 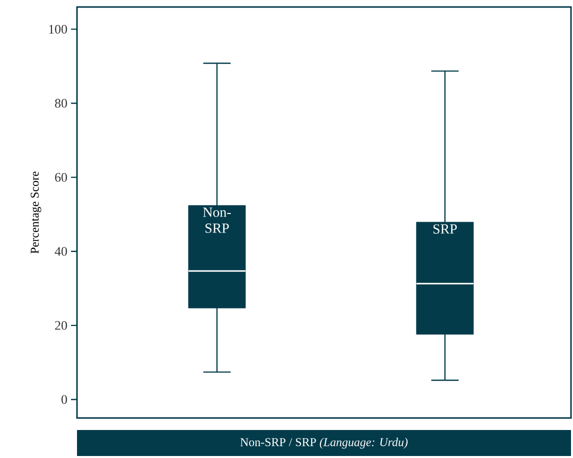 What do you see at coordinates (61, 103) in the screenshot?
I see `y-tick-label: 80` at bounding box center [61, 103].